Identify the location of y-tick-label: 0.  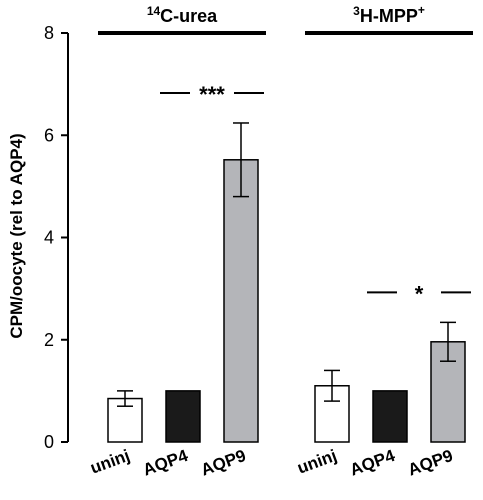
(49, 442).